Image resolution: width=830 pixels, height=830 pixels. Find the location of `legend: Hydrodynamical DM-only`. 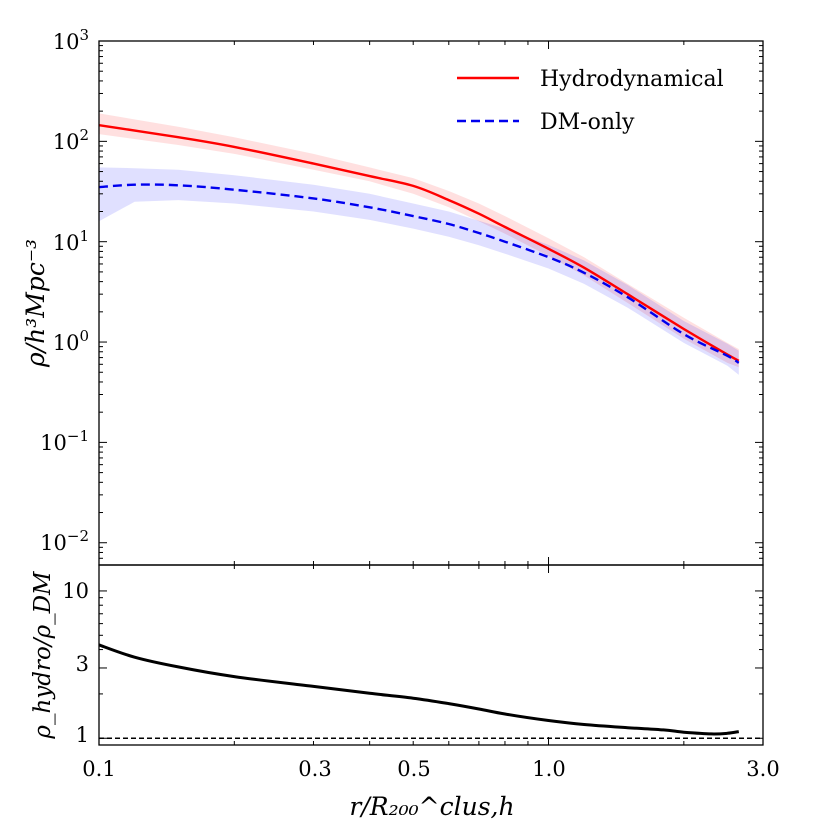

legend: Hydrodynamical DM-only is located at coordinates (590, 101).